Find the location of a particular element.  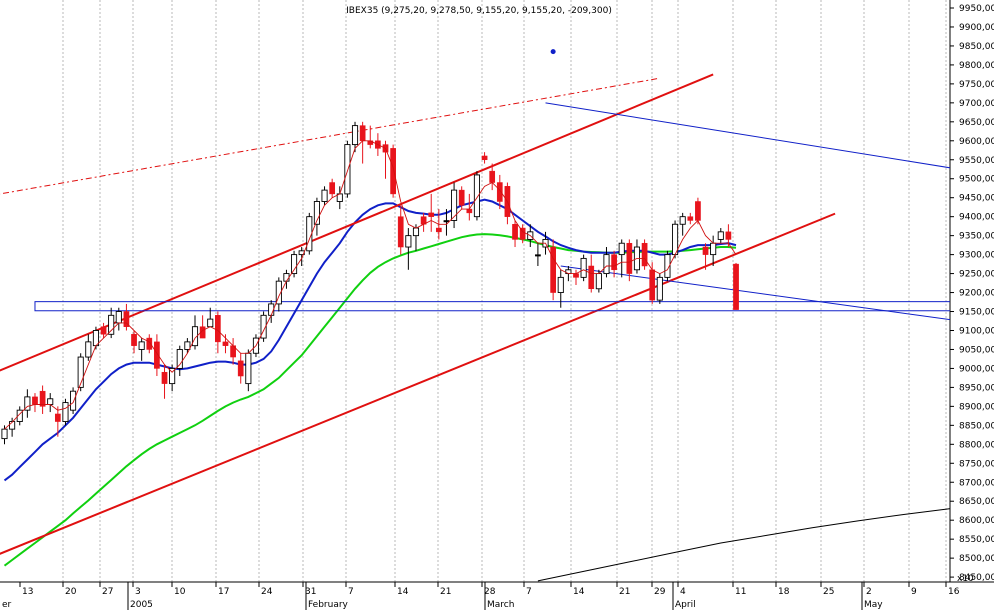

y-tick-label: 8550,00 is located at coordinates (976, 540).